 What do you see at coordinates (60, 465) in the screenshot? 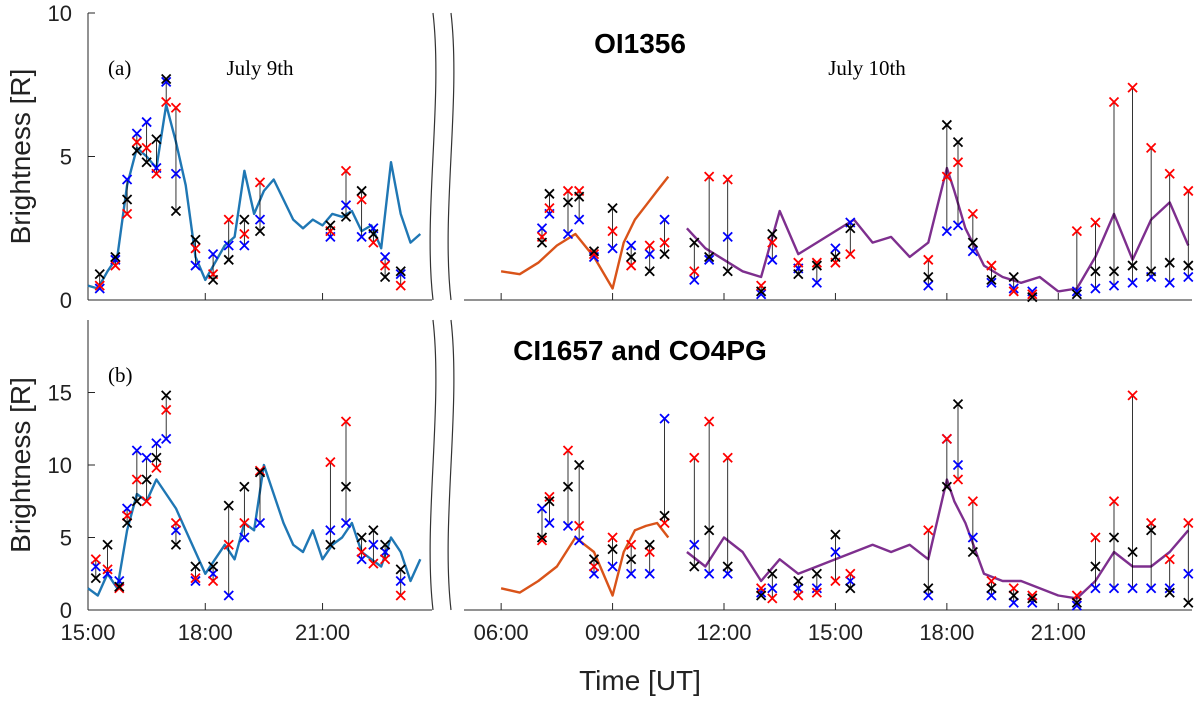
I see `y-tick-label: 10` at bounding box center [60, 465].